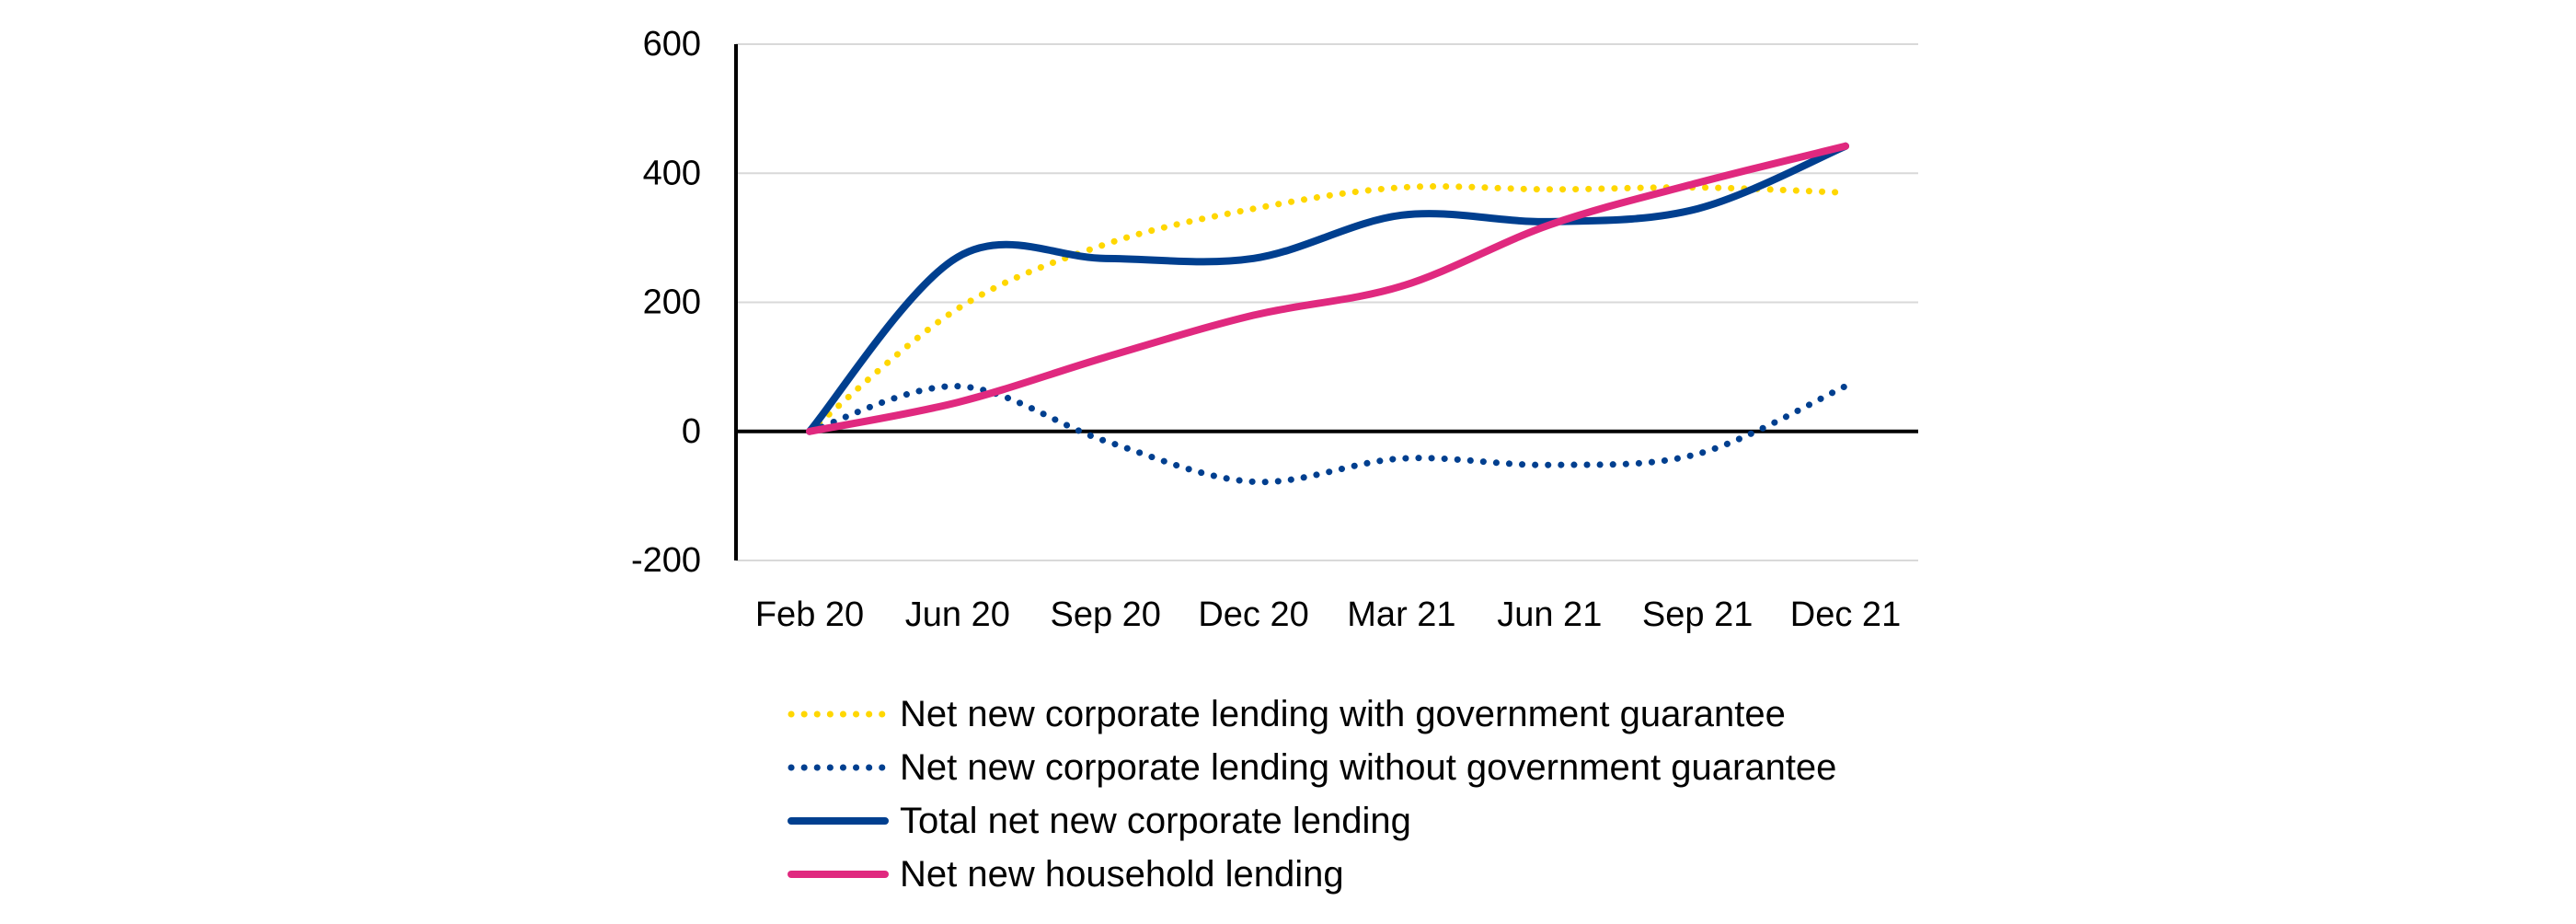 The width and height of the screenshot is (2576, 924). What do you see at coordinates (1401, 614) in the screenshot?
I see `x-tick-label: Mar 21` at bounding box center [1401, 614].